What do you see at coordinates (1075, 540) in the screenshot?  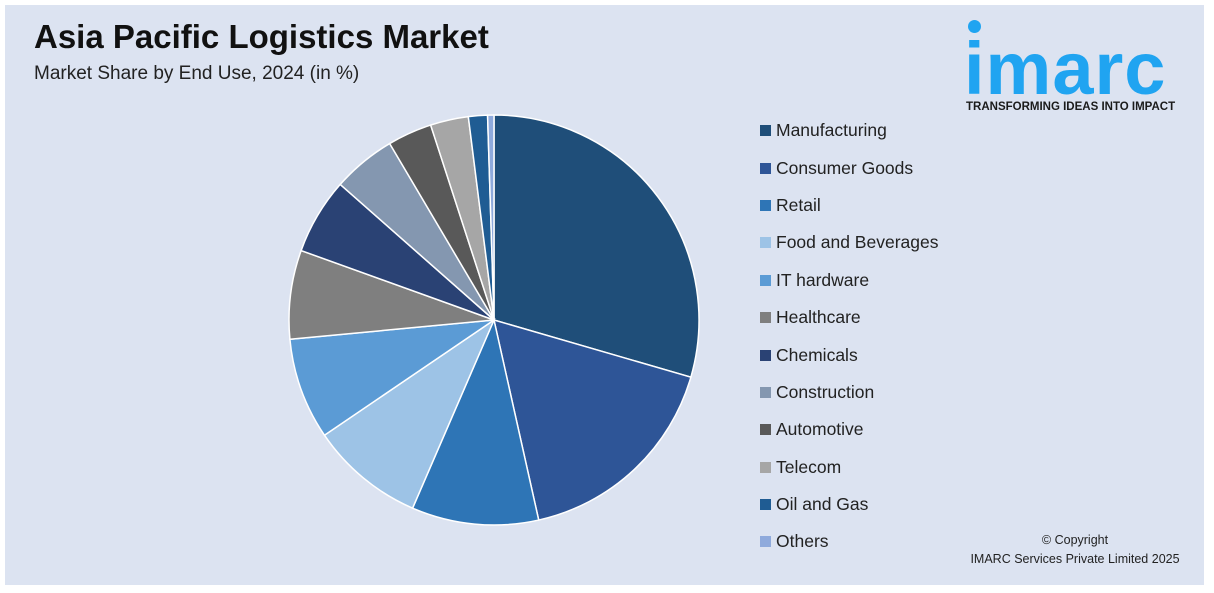 I see `copyright-line: © Copyright` at bounding box center [1075, 540].